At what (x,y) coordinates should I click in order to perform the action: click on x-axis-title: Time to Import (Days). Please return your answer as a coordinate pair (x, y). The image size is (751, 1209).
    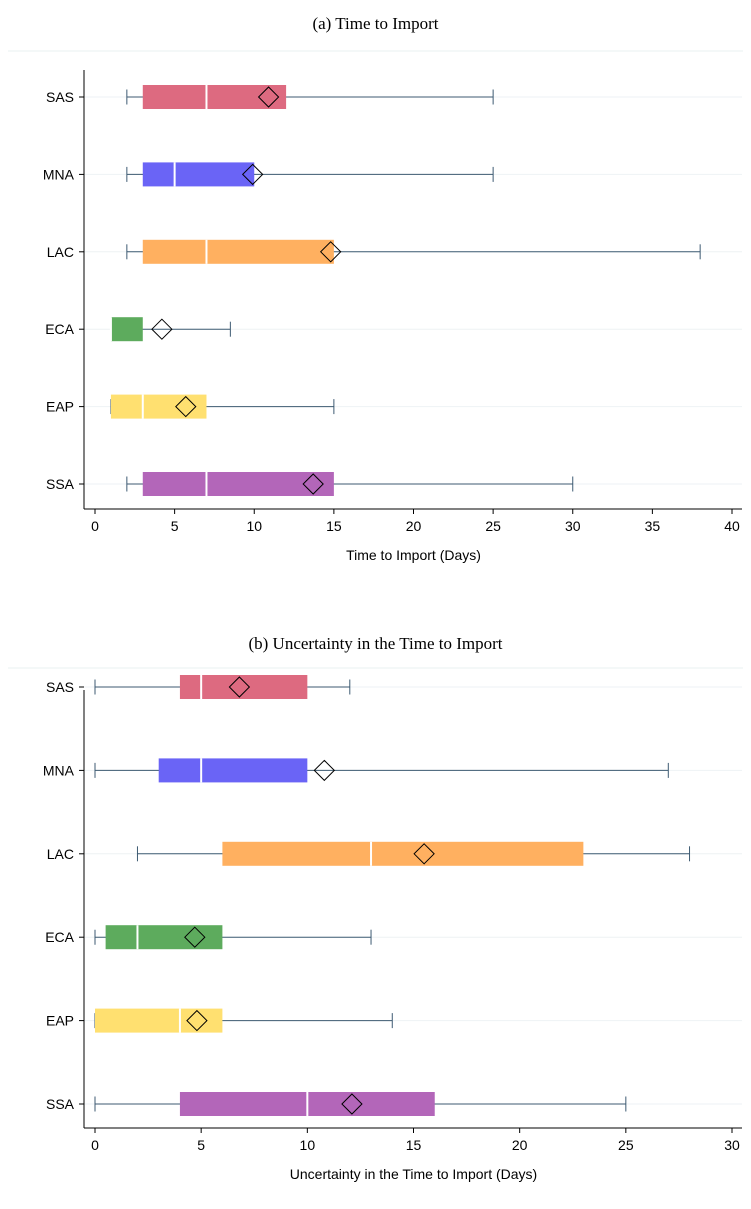
    Looking at the image, I should click on (413, 555).